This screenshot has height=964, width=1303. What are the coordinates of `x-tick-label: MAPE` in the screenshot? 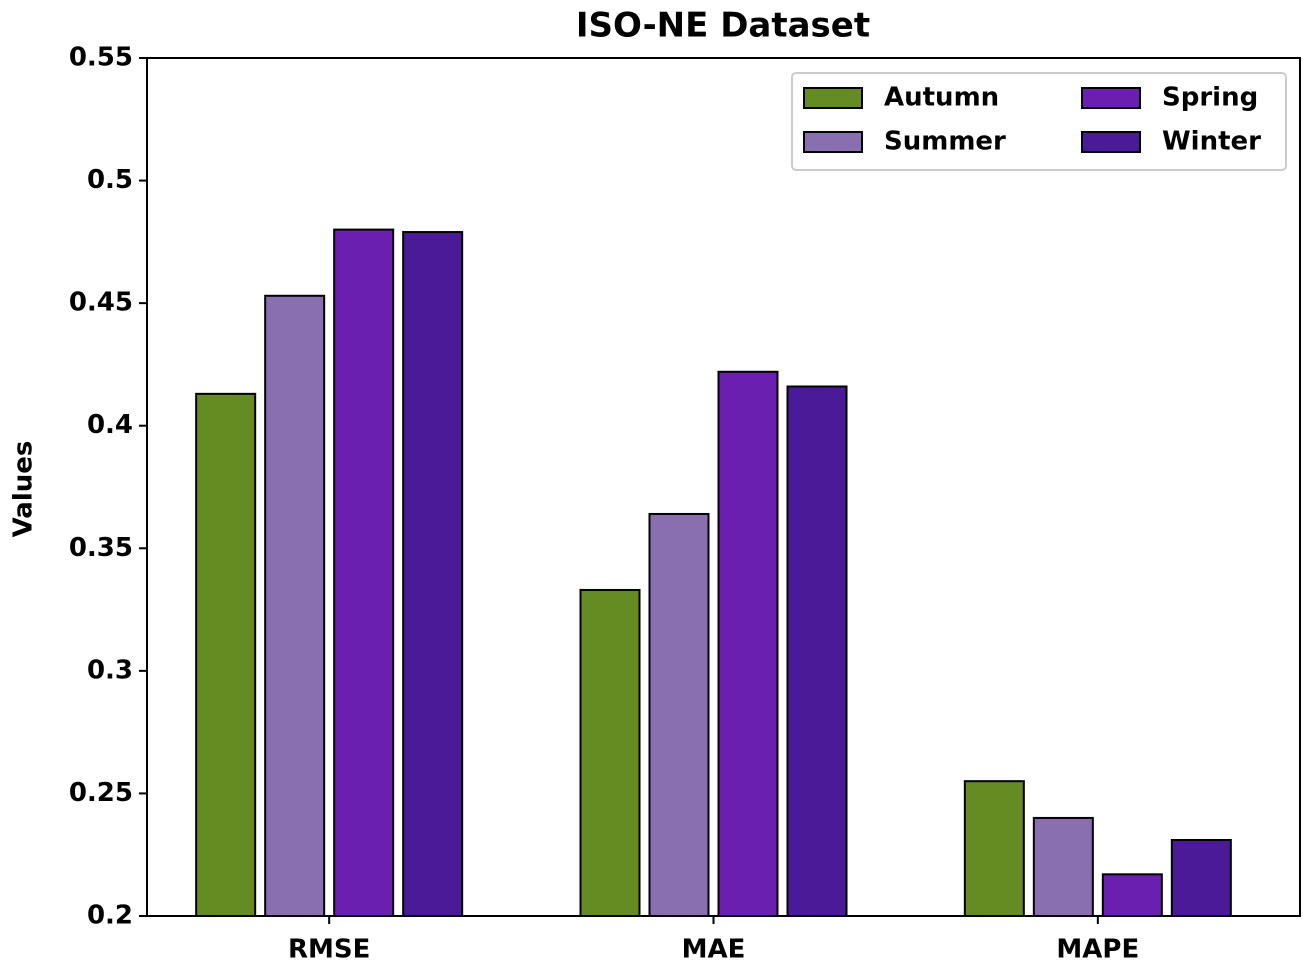 It's located at (1097, 949).